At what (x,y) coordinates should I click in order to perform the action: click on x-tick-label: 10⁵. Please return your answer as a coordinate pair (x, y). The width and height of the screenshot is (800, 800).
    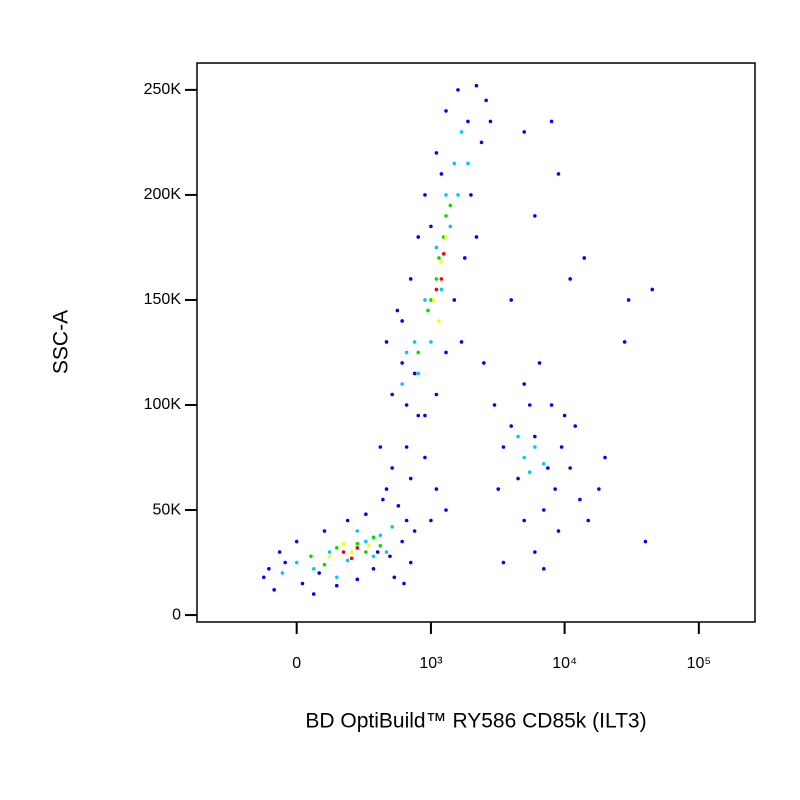
    Looking at the image, I should click on (699, 663).